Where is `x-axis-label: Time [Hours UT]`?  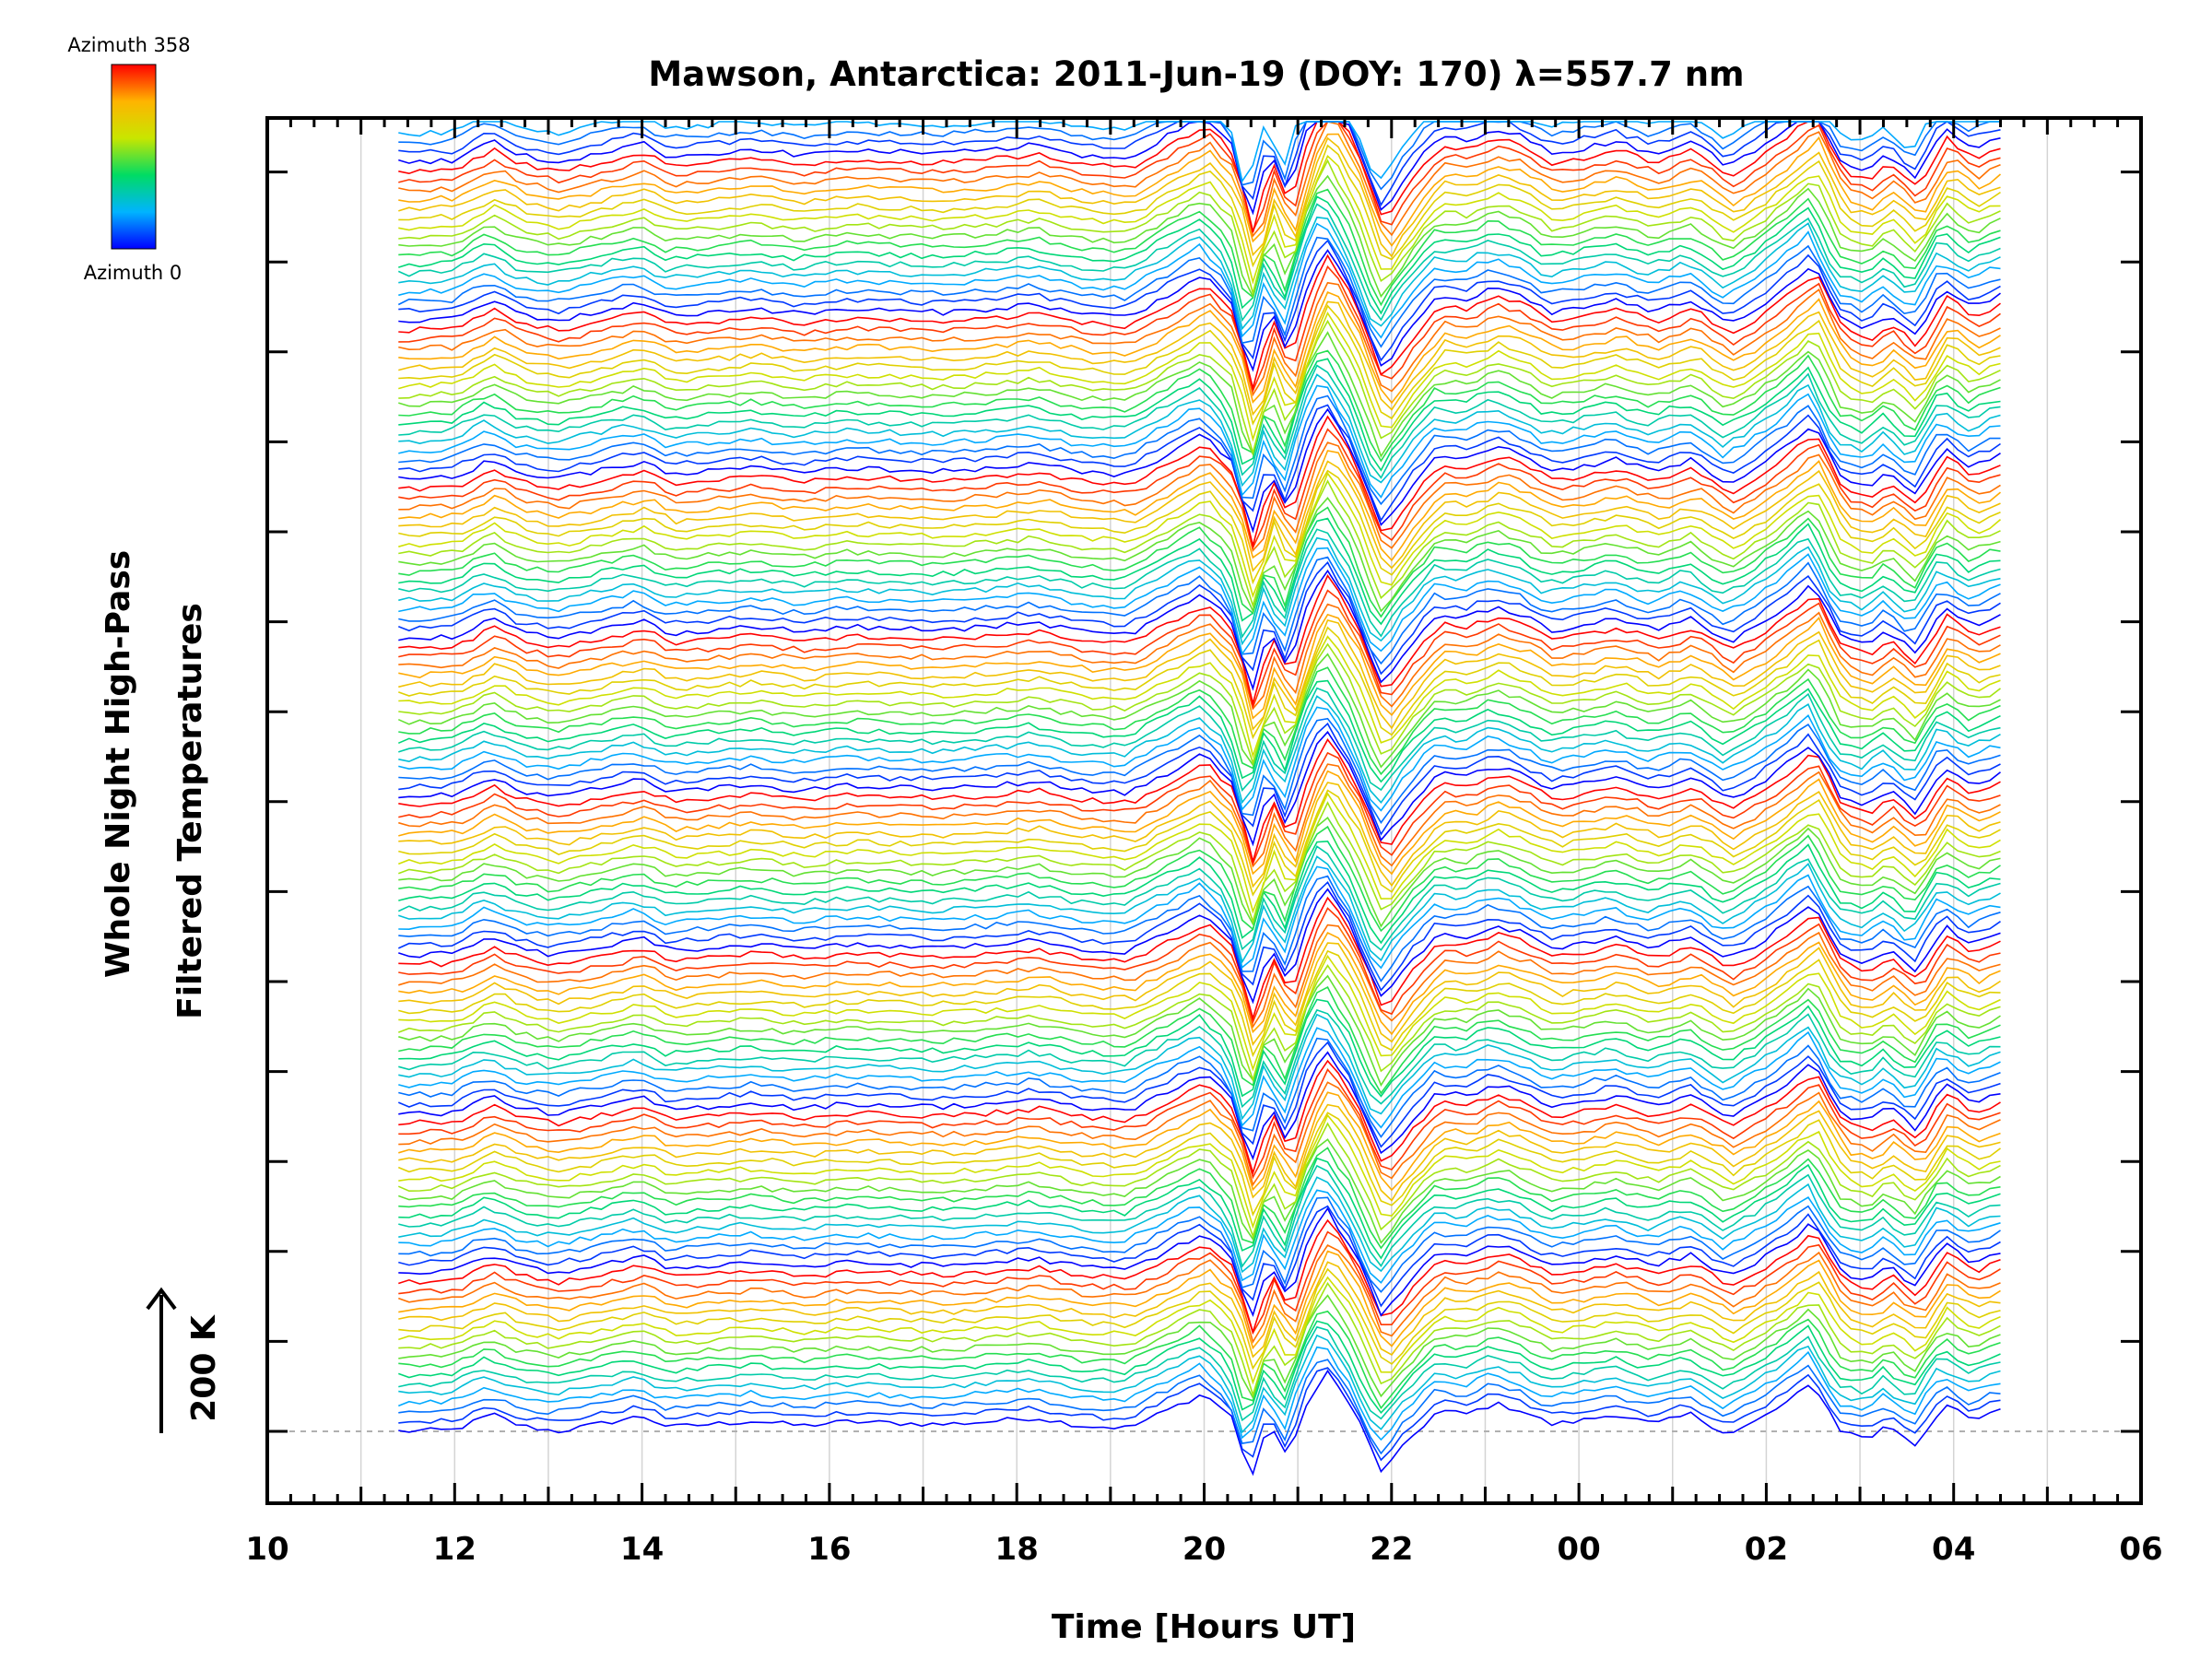 x-axis-label: Time [Hours UT] is located at coordinates (1204, 1627).